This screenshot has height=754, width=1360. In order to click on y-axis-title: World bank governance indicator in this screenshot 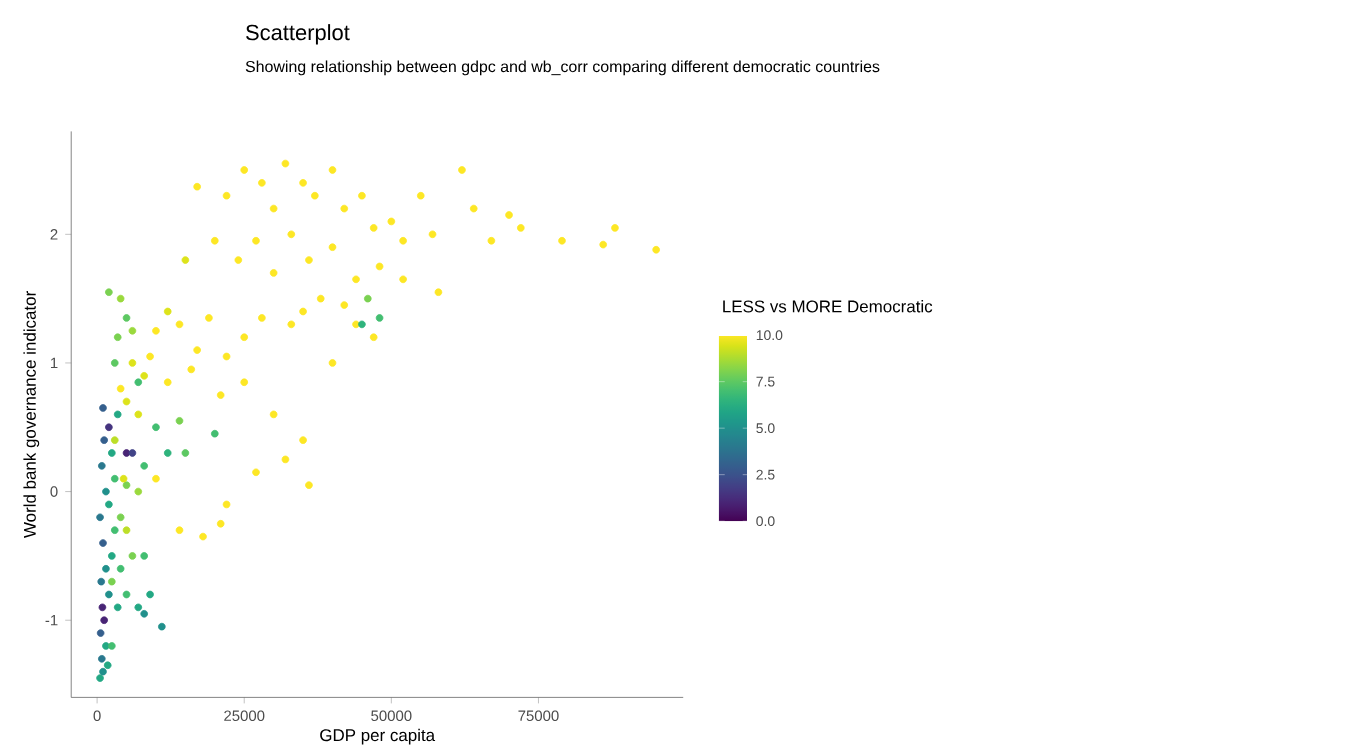, I will do `click(31, 414)`.